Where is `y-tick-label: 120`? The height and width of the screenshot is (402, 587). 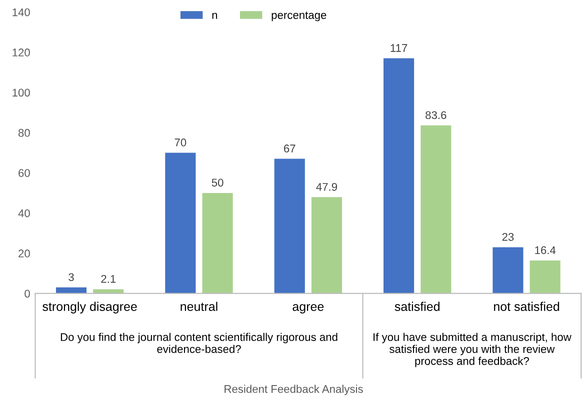 y-tick-label: 120 is located at coordinates (21, 52).